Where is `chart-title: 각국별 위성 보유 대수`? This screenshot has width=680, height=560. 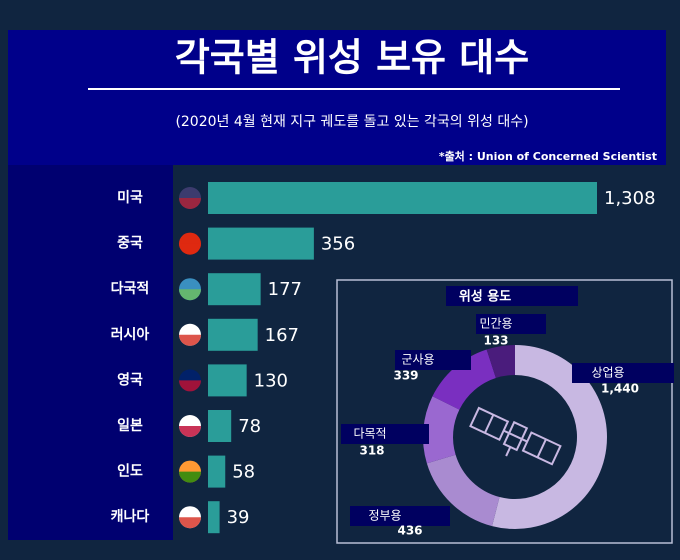 chart-title: 각국별 위성 보유 대수 is located at coordinates (352, 58).